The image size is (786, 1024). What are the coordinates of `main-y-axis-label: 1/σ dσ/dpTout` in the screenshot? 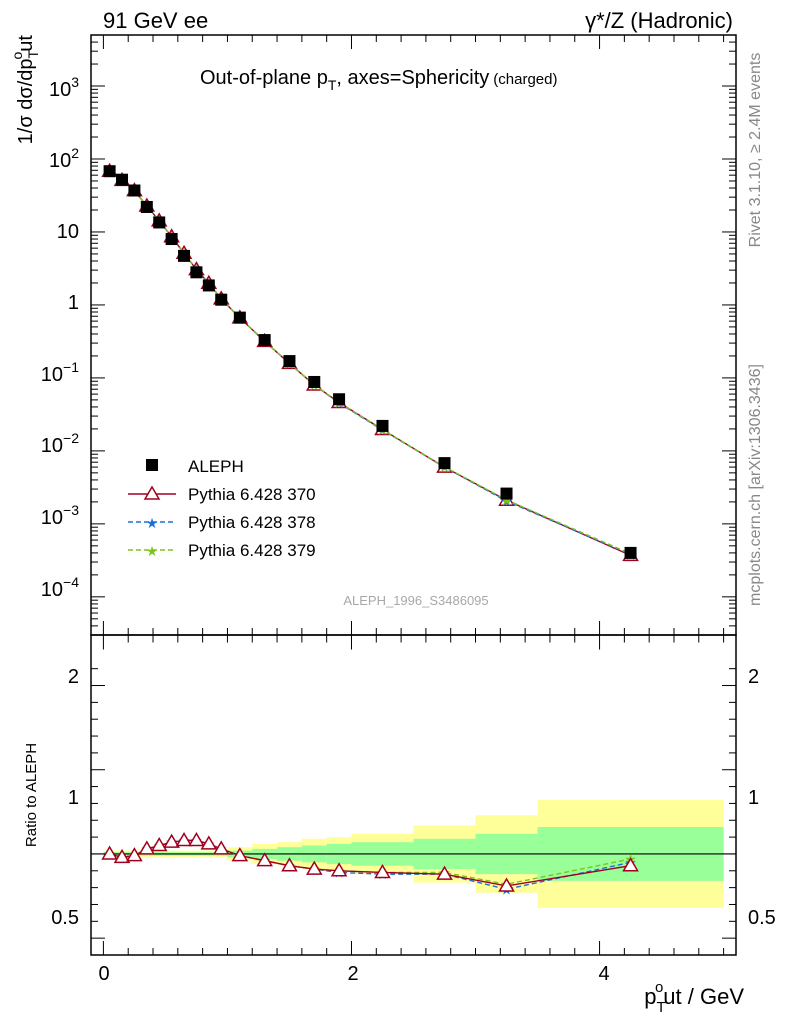 It's located at (25, 90).